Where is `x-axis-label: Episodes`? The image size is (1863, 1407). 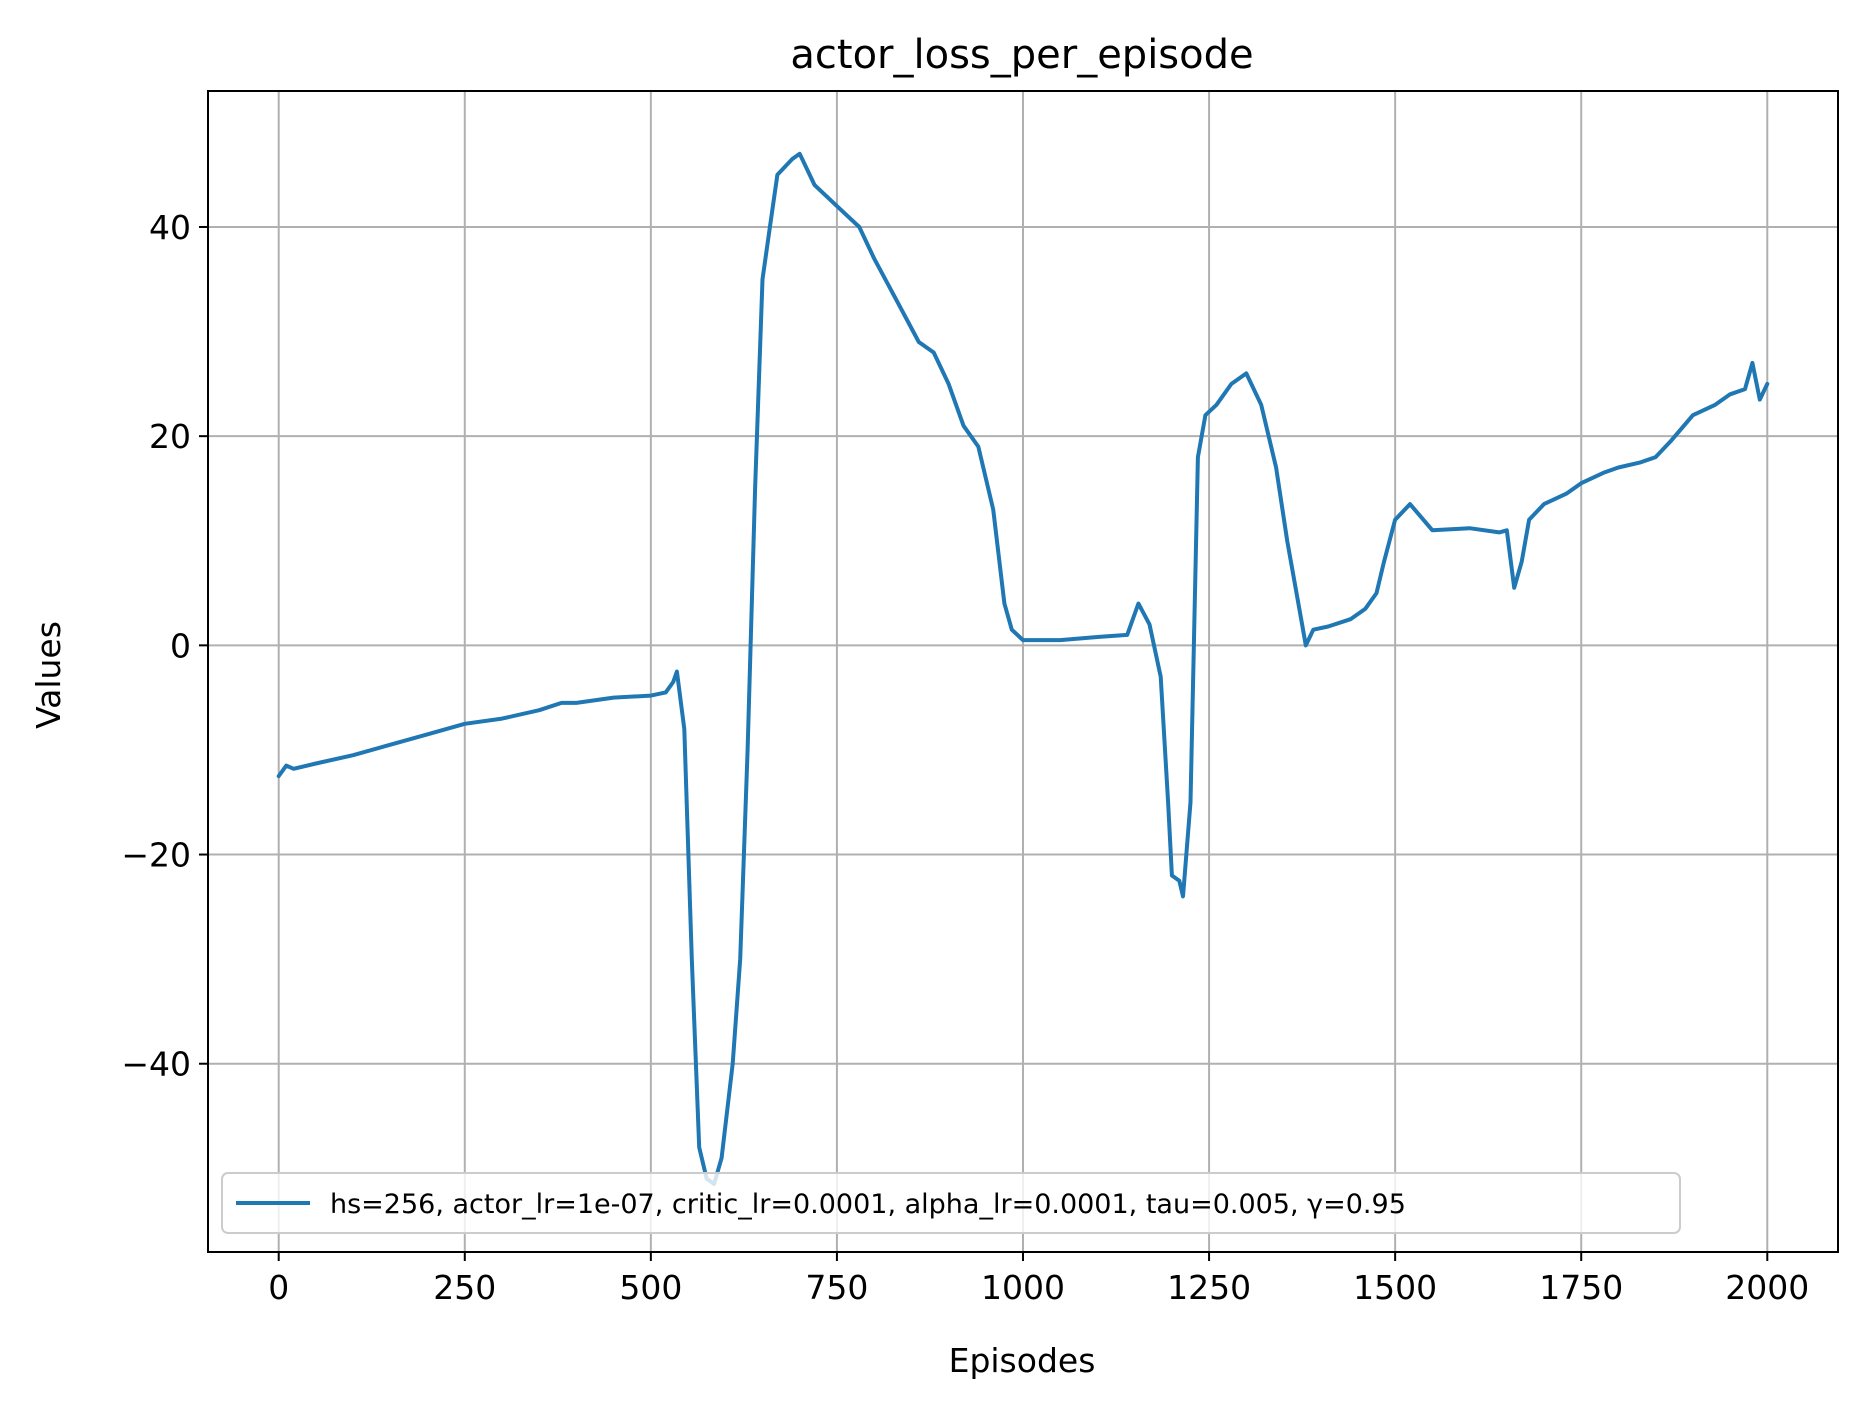 x-axis-label: Episodes is located at coordinates (1022, 1360).